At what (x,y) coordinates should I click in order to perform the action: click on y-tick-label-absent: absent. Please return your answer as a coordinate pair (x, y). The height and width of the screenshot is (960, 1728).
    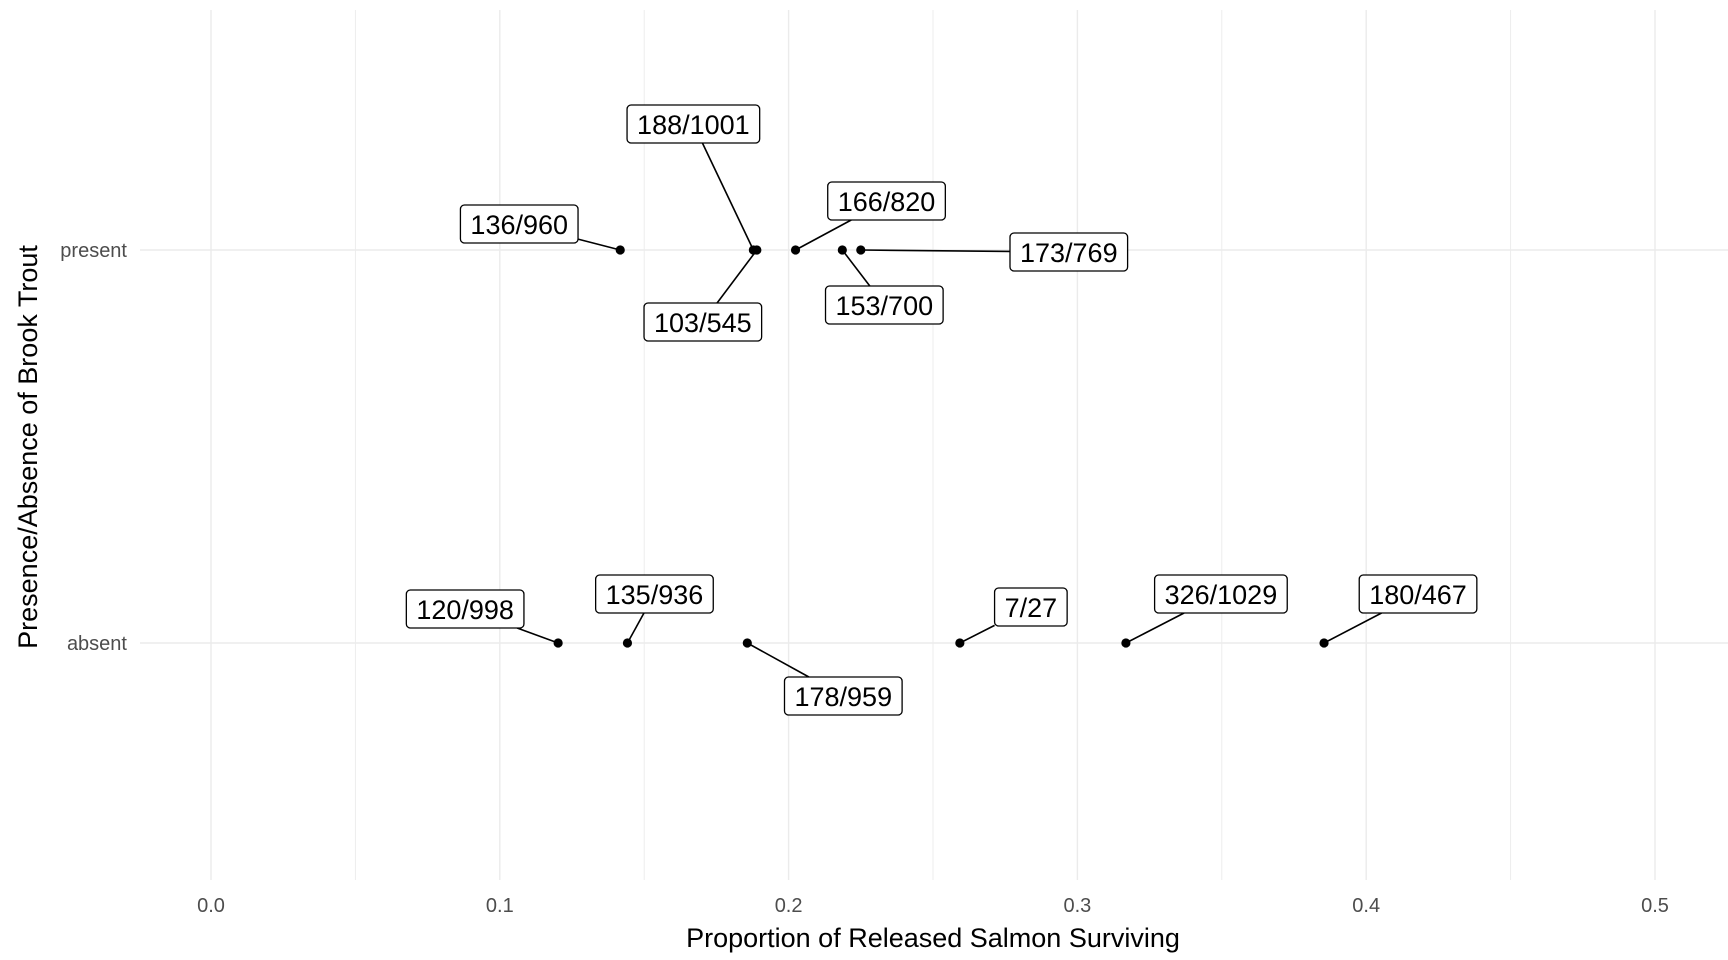
    Looking at the image, I should click on (97, 644).